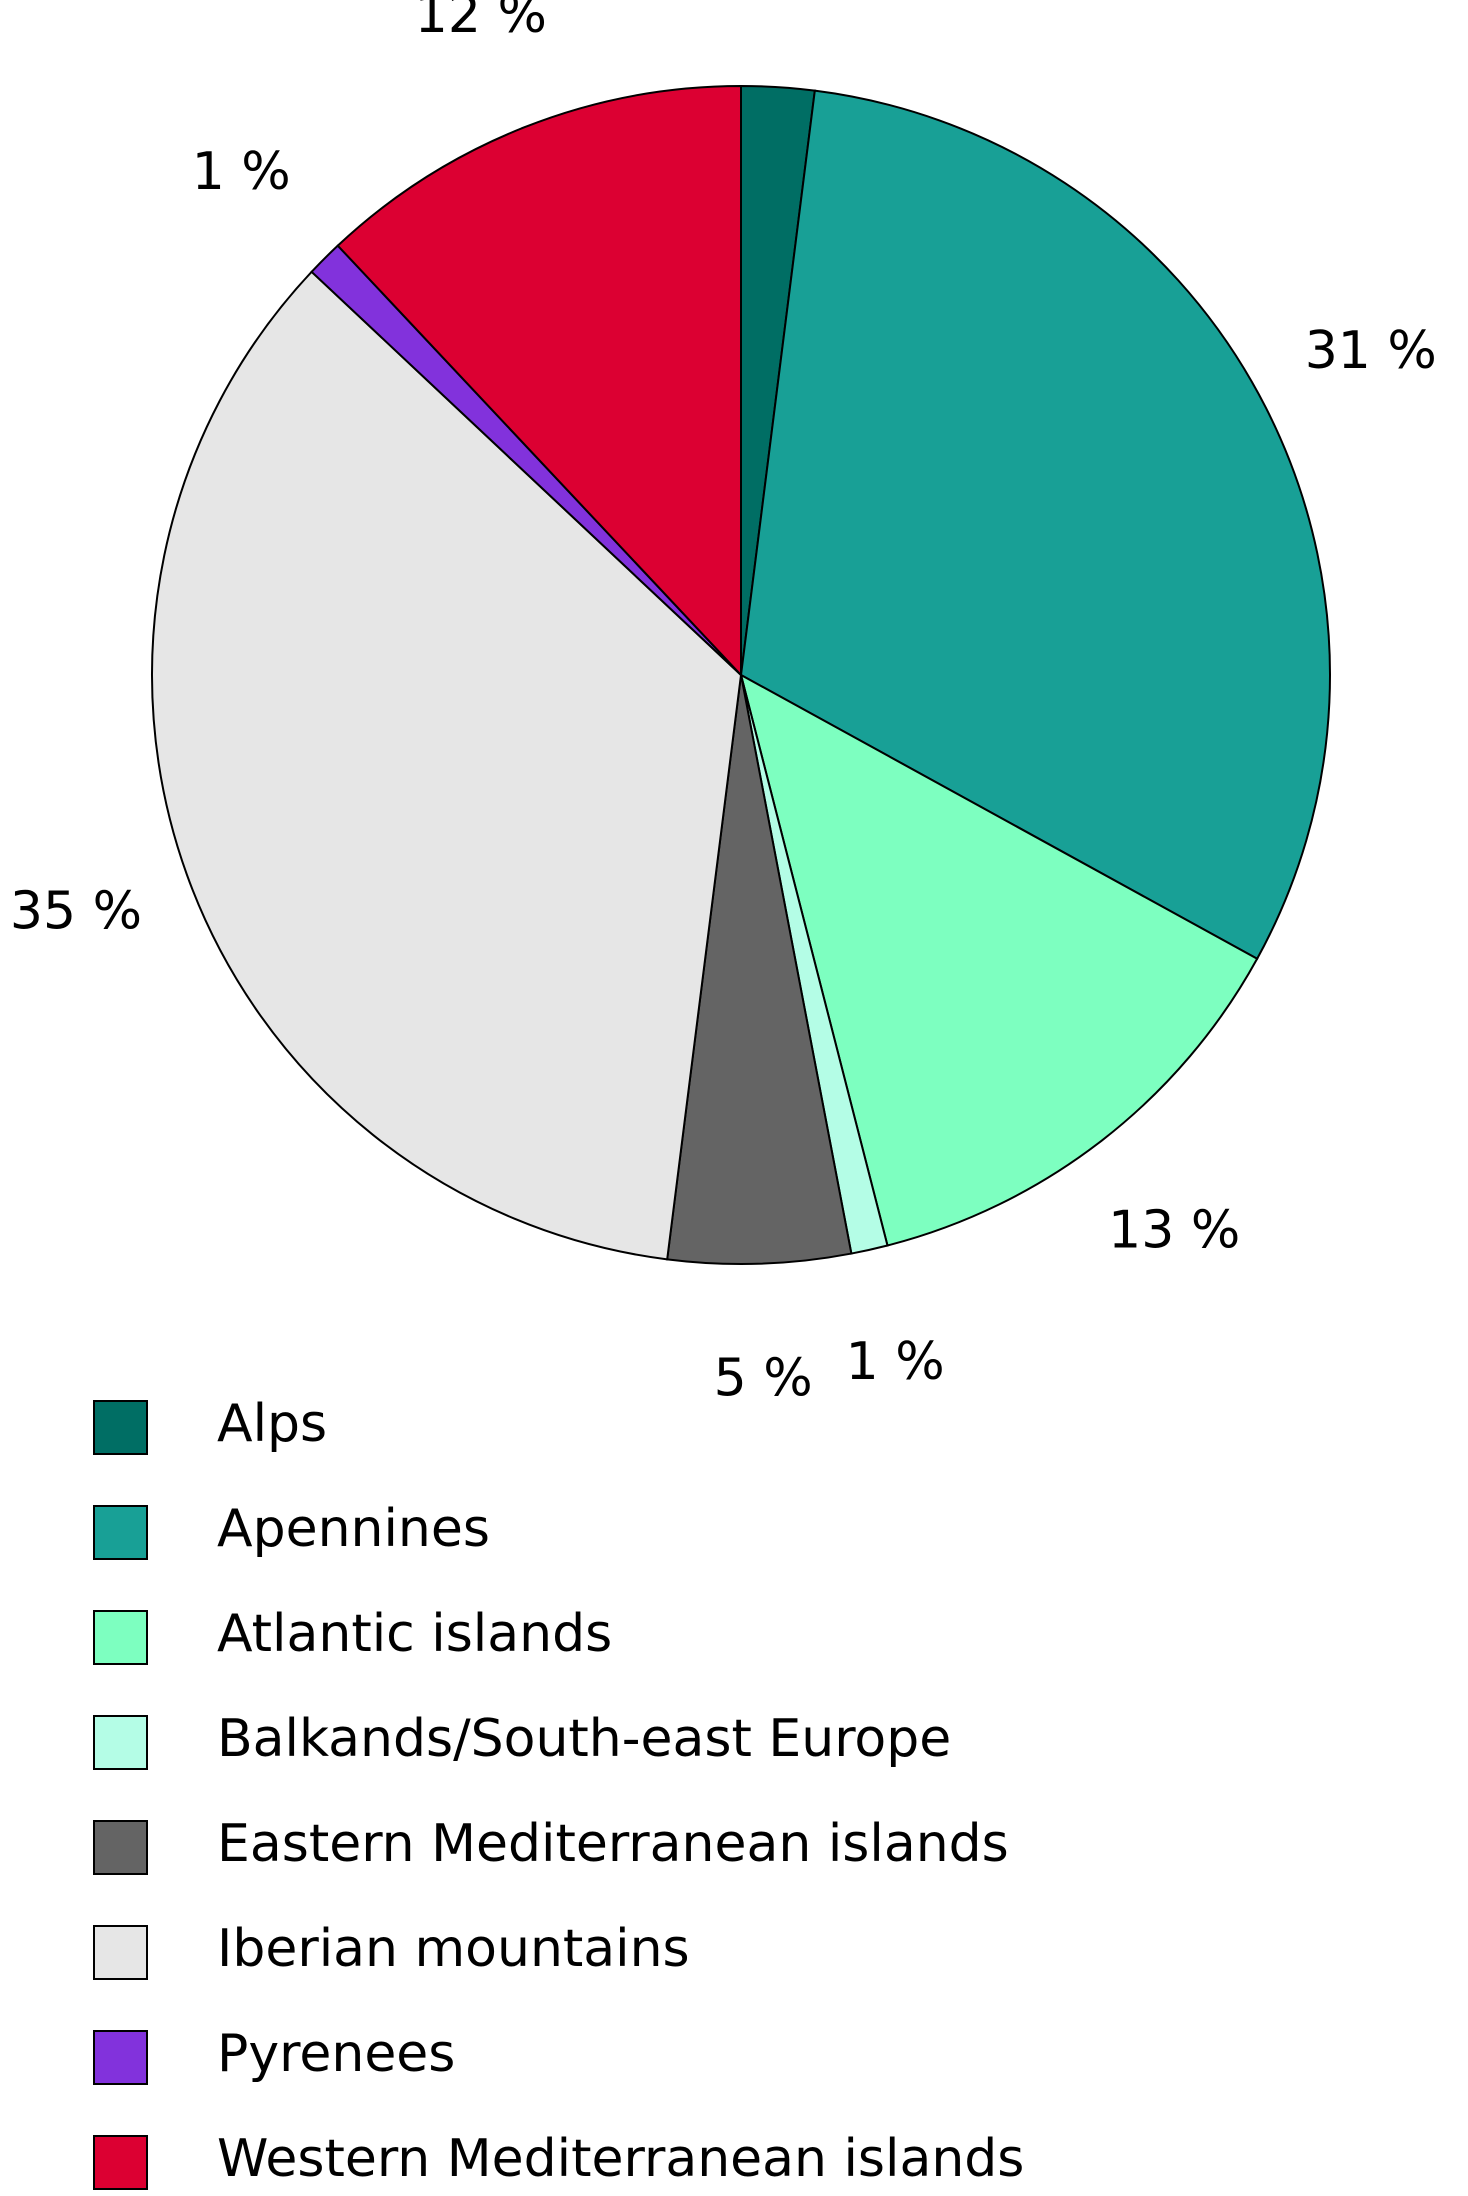 The height and width of the screenshot is (2196, 1468). I want to click on slice-label: 13 %, so click(1174, 1230).